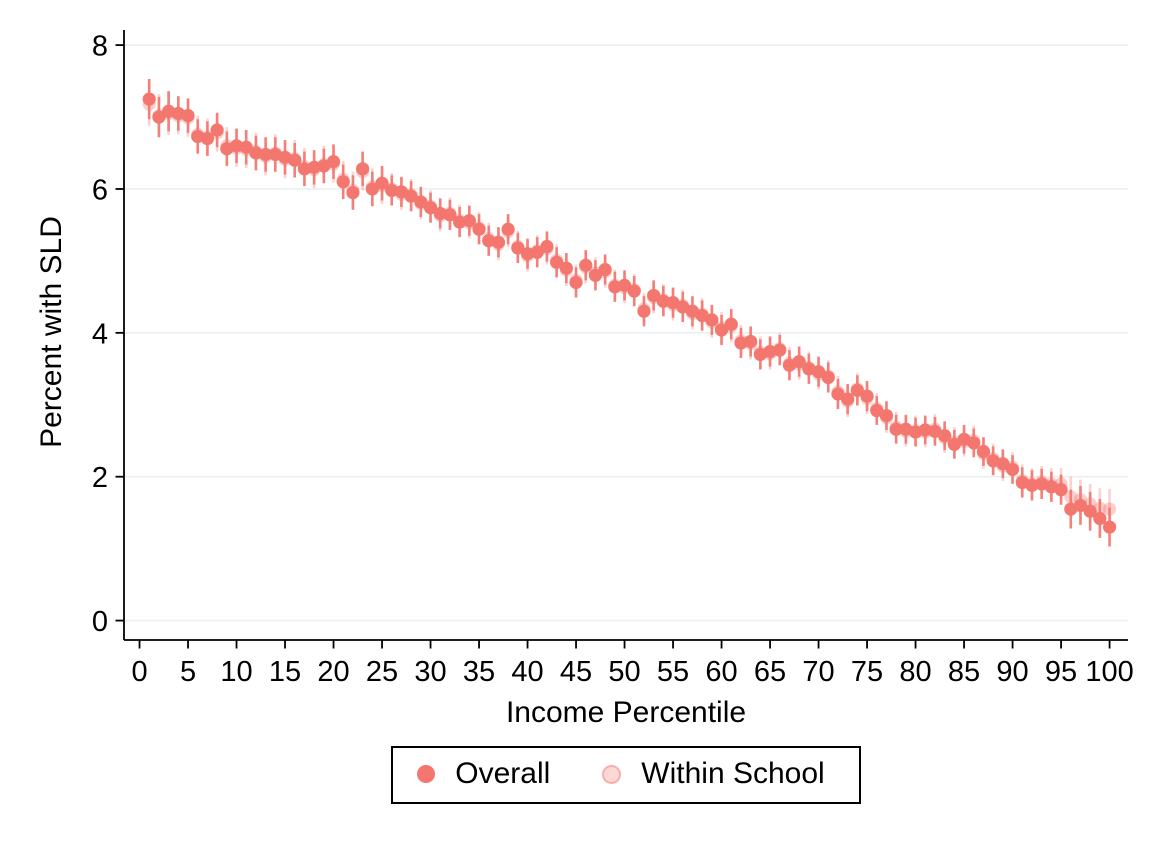  I want to click on x-tick-label: 95, so click(1061, 672).